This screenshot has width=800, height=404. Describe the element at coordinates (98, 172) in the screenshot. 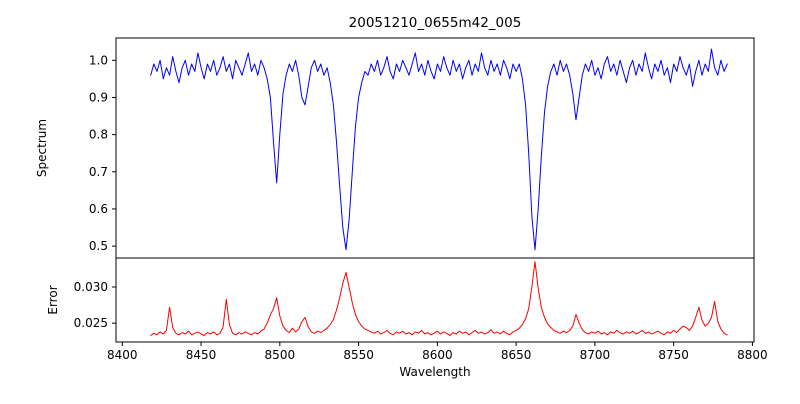

I see `y-tick-label: 0.7` at that location.